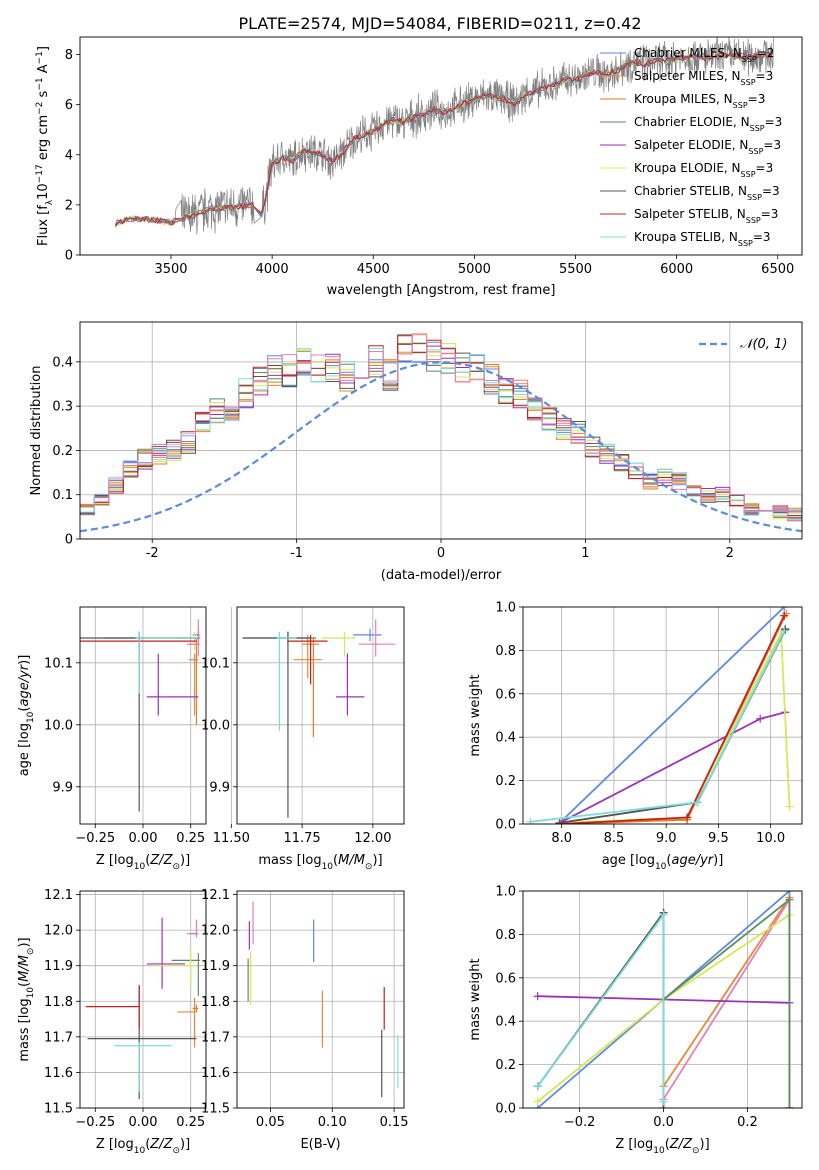 The image size is (819, 1170). Describe the element at coordinates (614, 838) in the screenshot. I see `x-tick-label: 8.5` at that location.